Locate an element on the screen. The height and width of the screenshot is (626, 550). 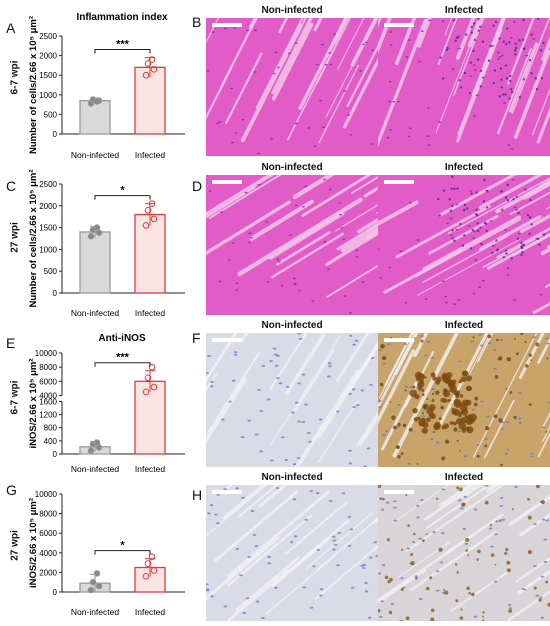
y-tick-label: 4000 is located at coordinates (48, 553).